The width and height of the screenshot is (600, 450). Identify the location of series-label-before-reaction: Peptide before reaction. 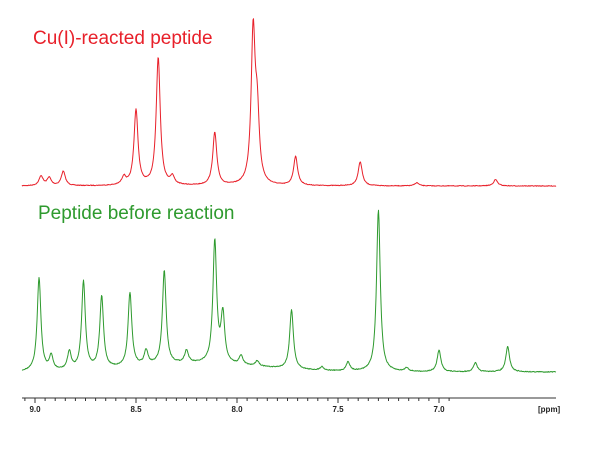
(136, 213).